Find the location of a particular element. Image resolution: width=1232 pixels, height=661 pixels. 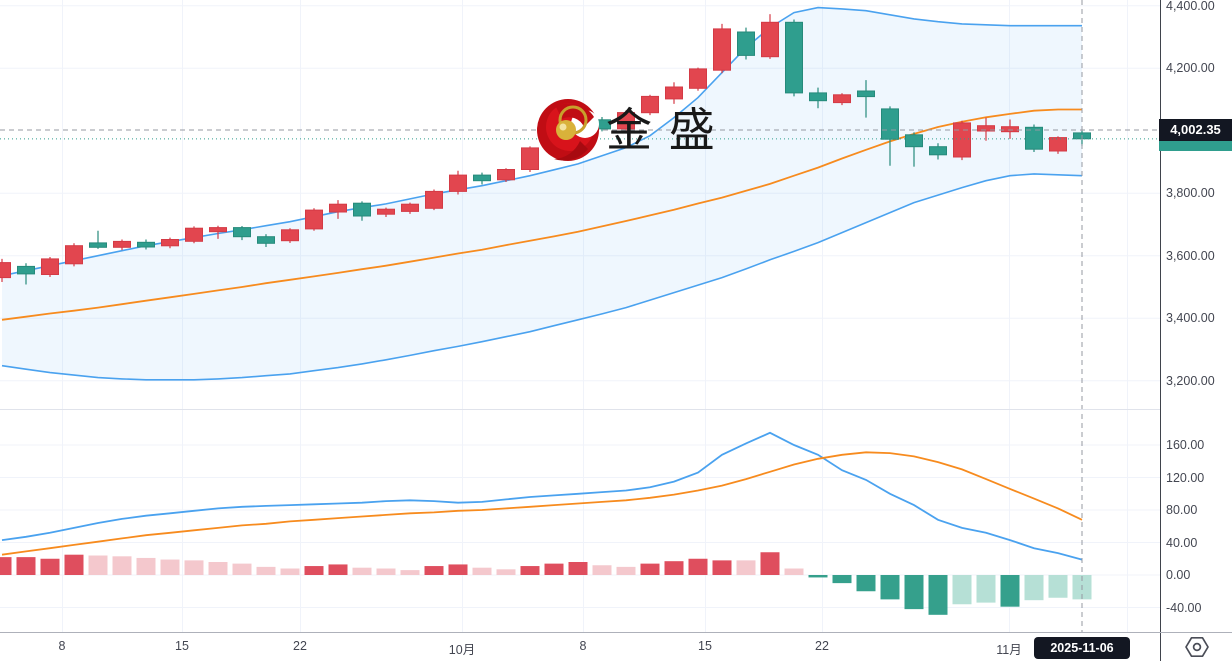

macd-signal-line is located at coordinates (542, 503).